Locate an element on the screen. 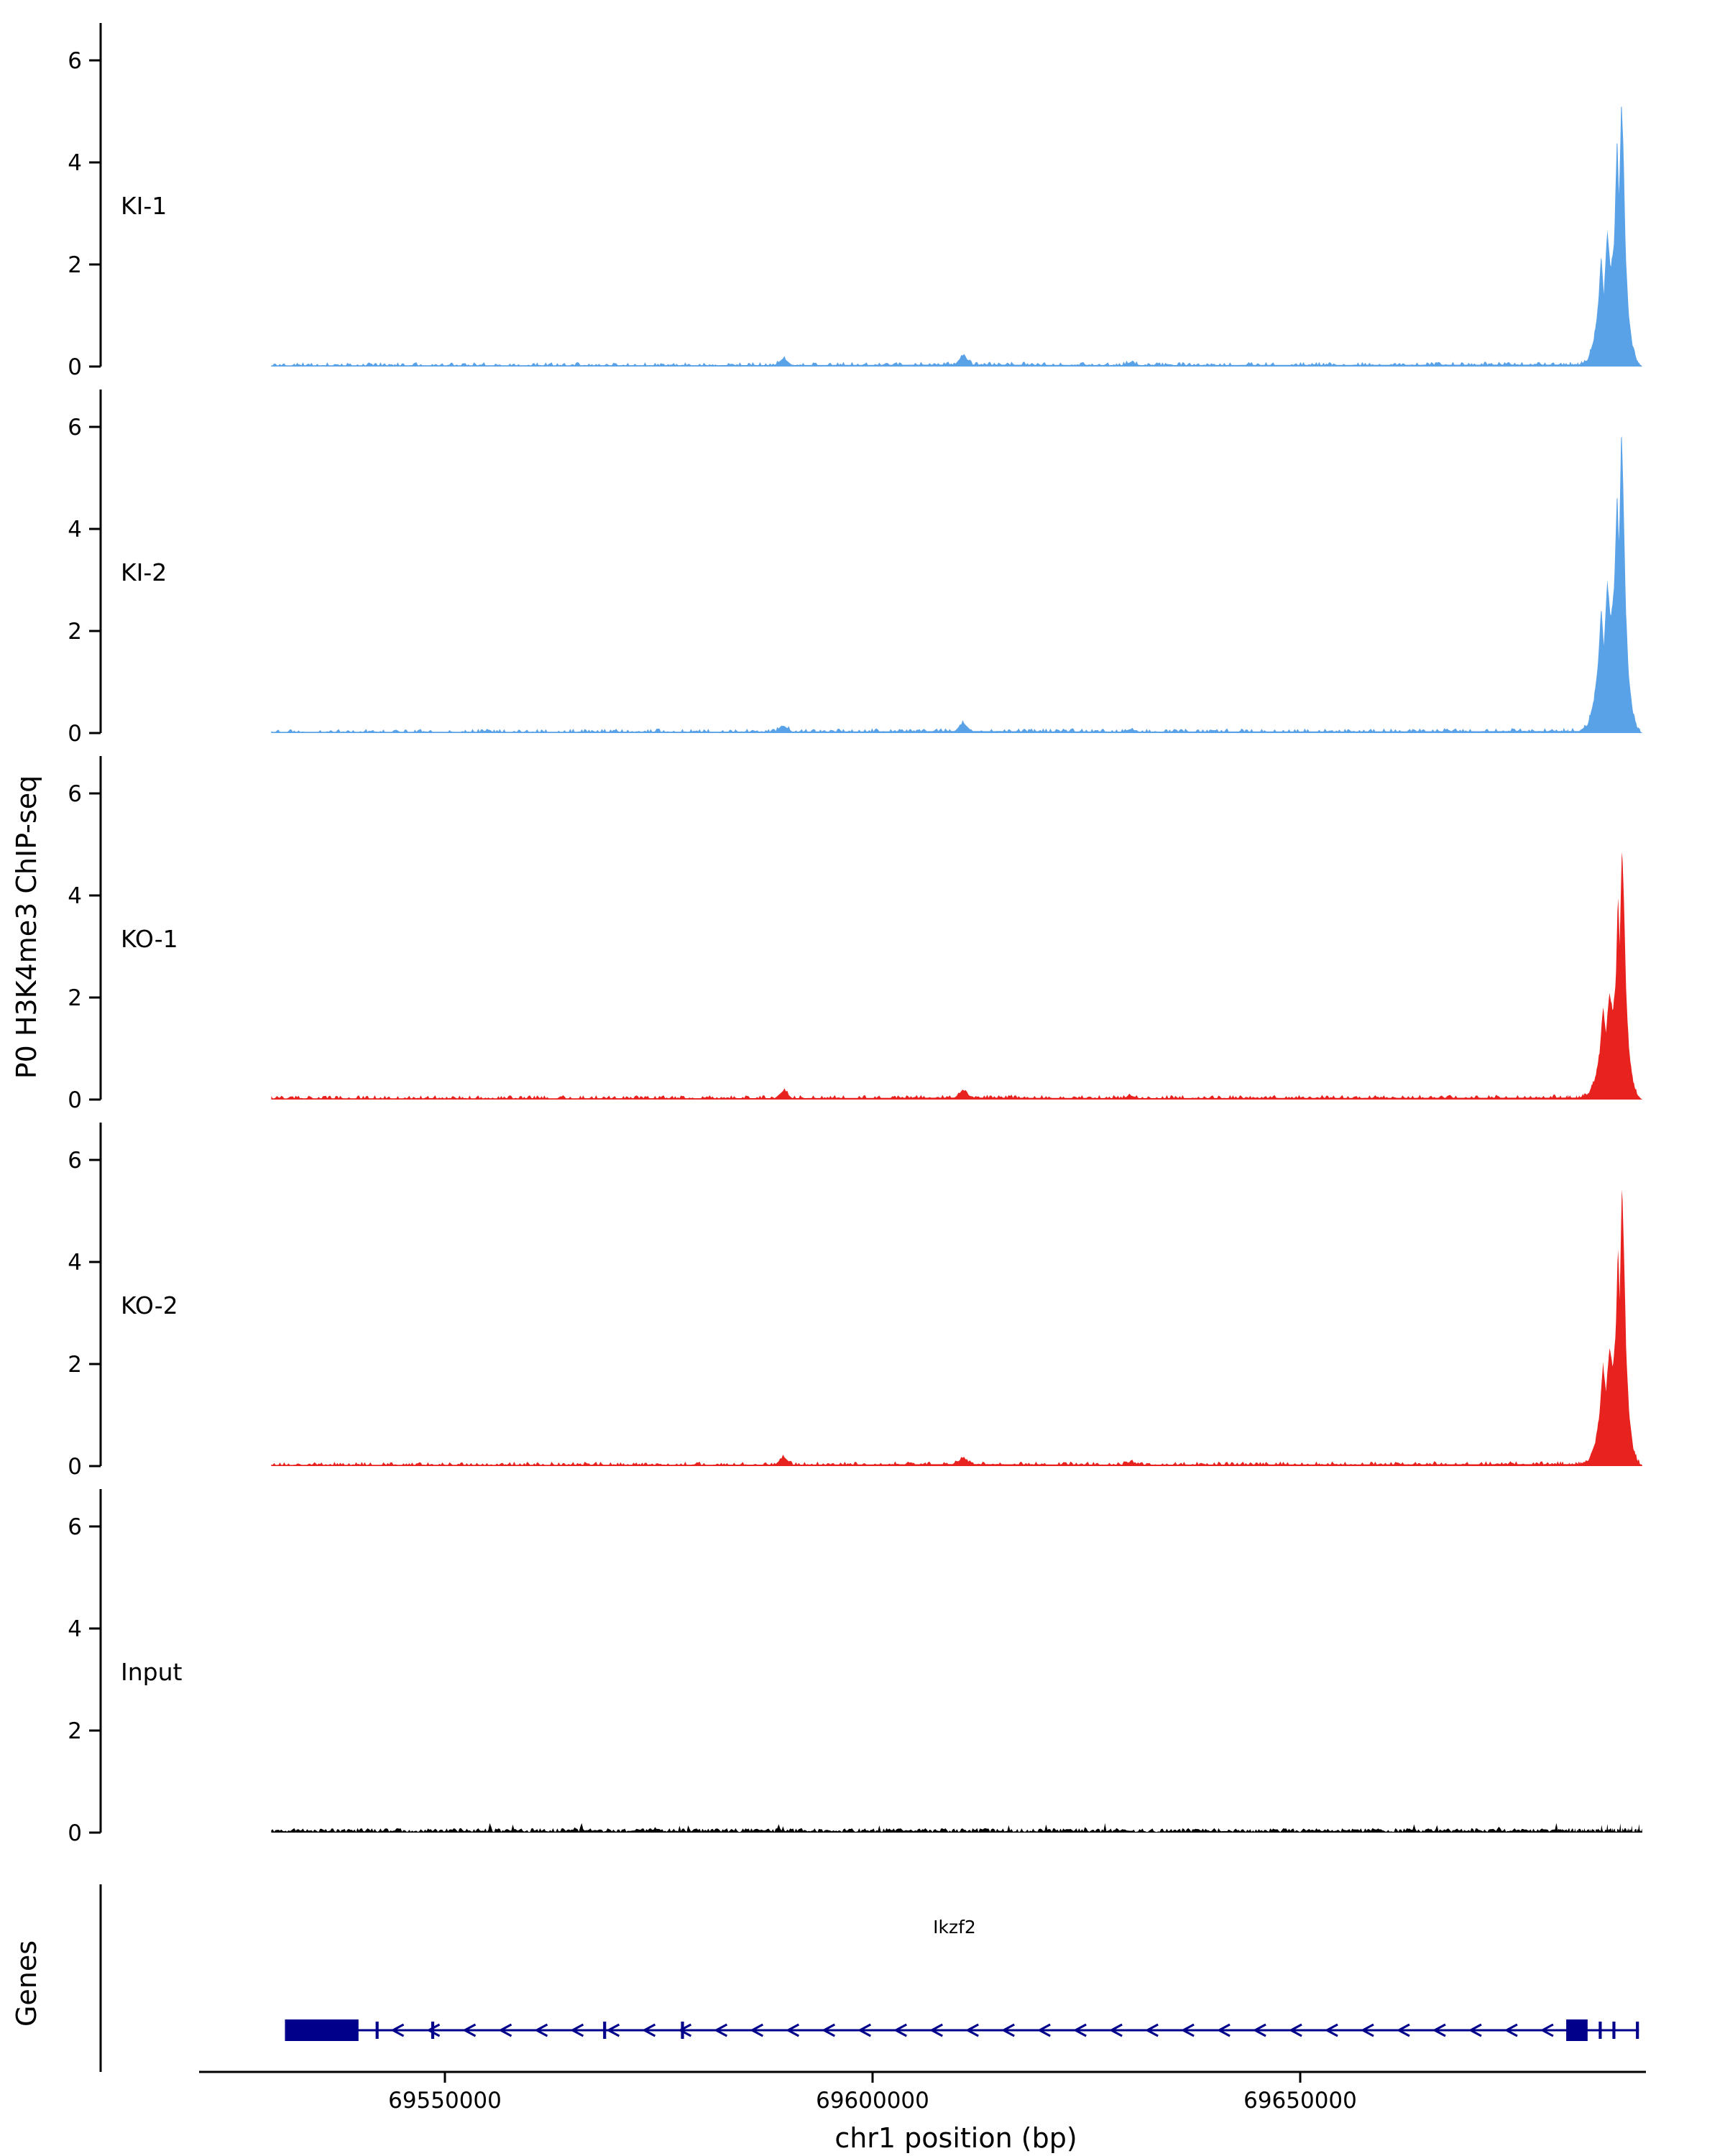 The height and width of the screenshot is (2156, 1725). track-name-label: KI-1 is located at coordinates (144, 206).